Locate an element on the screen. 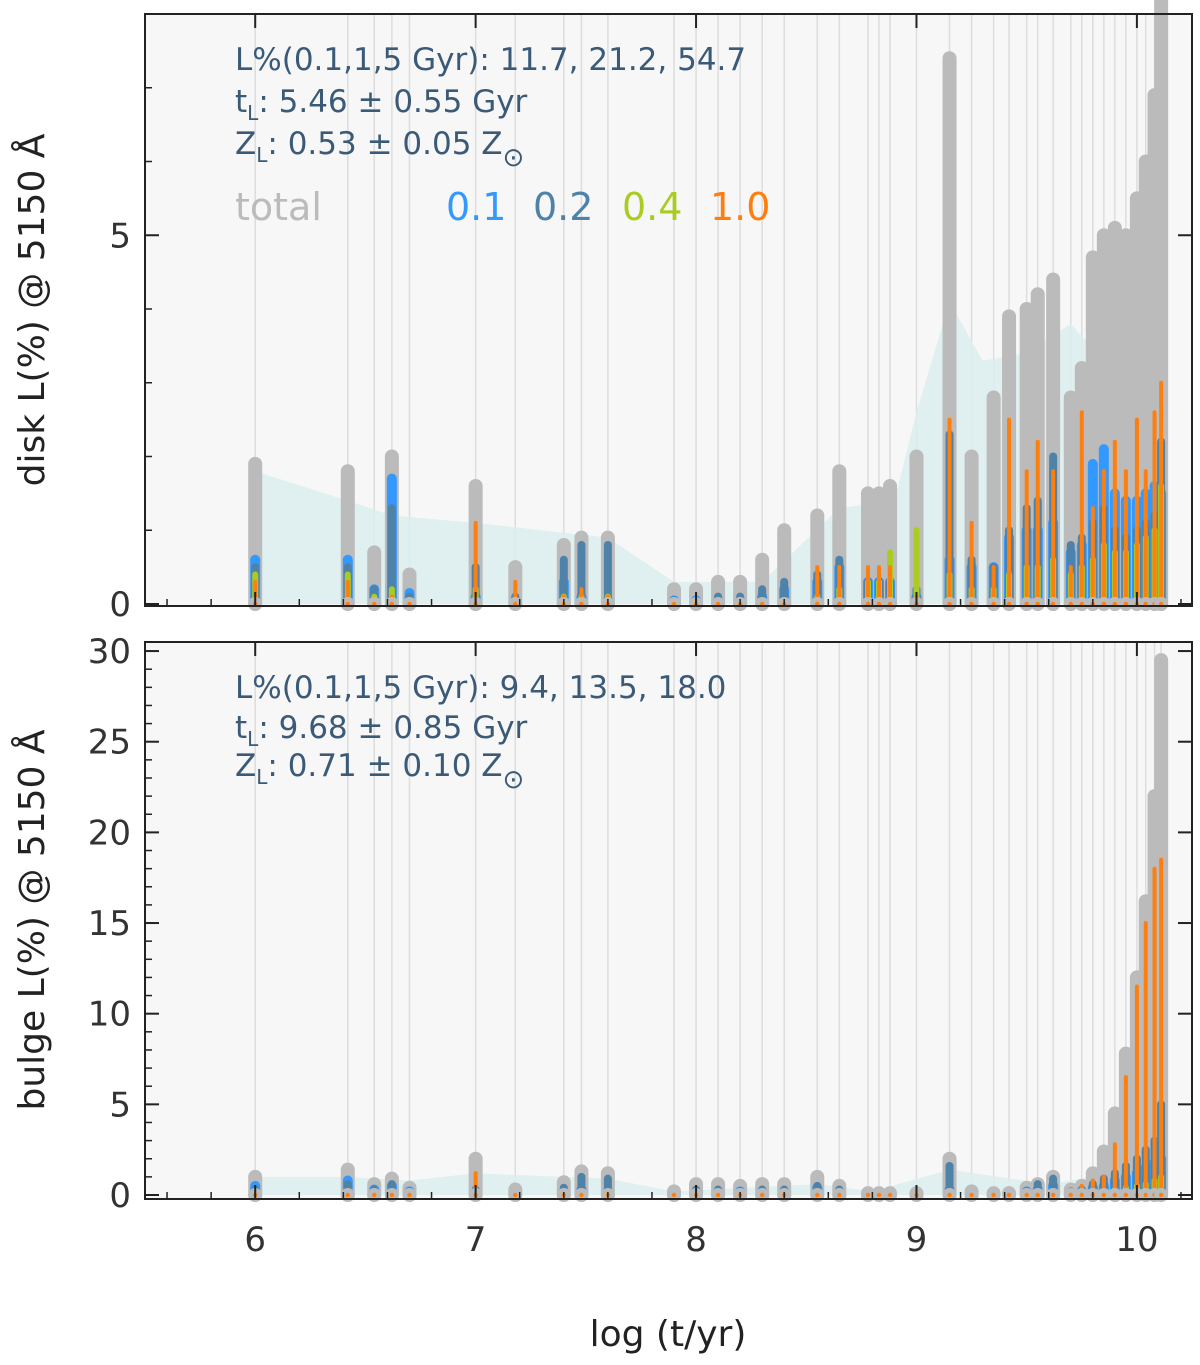  disk-info-age: tL: 5.46 ± 0.55 Gyr is located at coordinates (381, 104).